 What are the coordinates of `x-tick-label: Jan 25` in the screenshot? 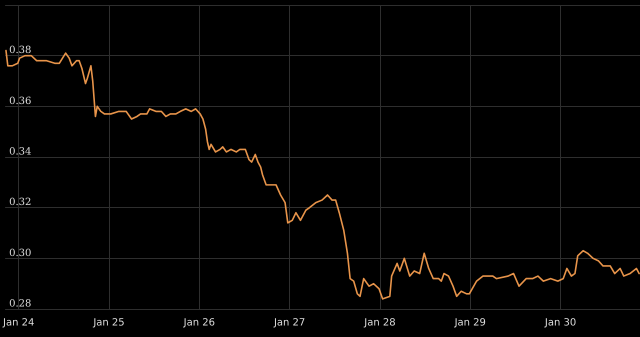 It's located at (108, 323).